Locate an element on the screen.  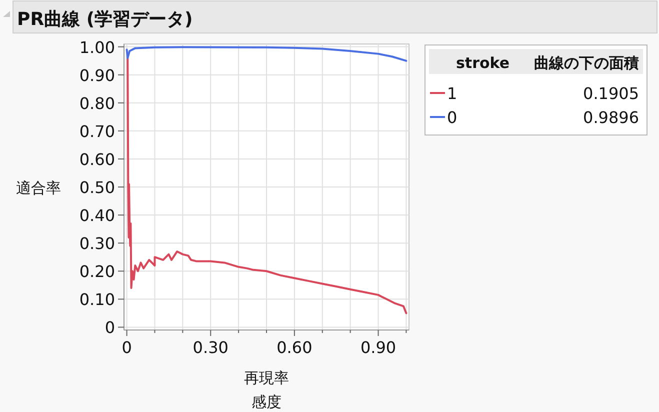
x-tick-label: 0.60 is located at coordinates (294, 347).